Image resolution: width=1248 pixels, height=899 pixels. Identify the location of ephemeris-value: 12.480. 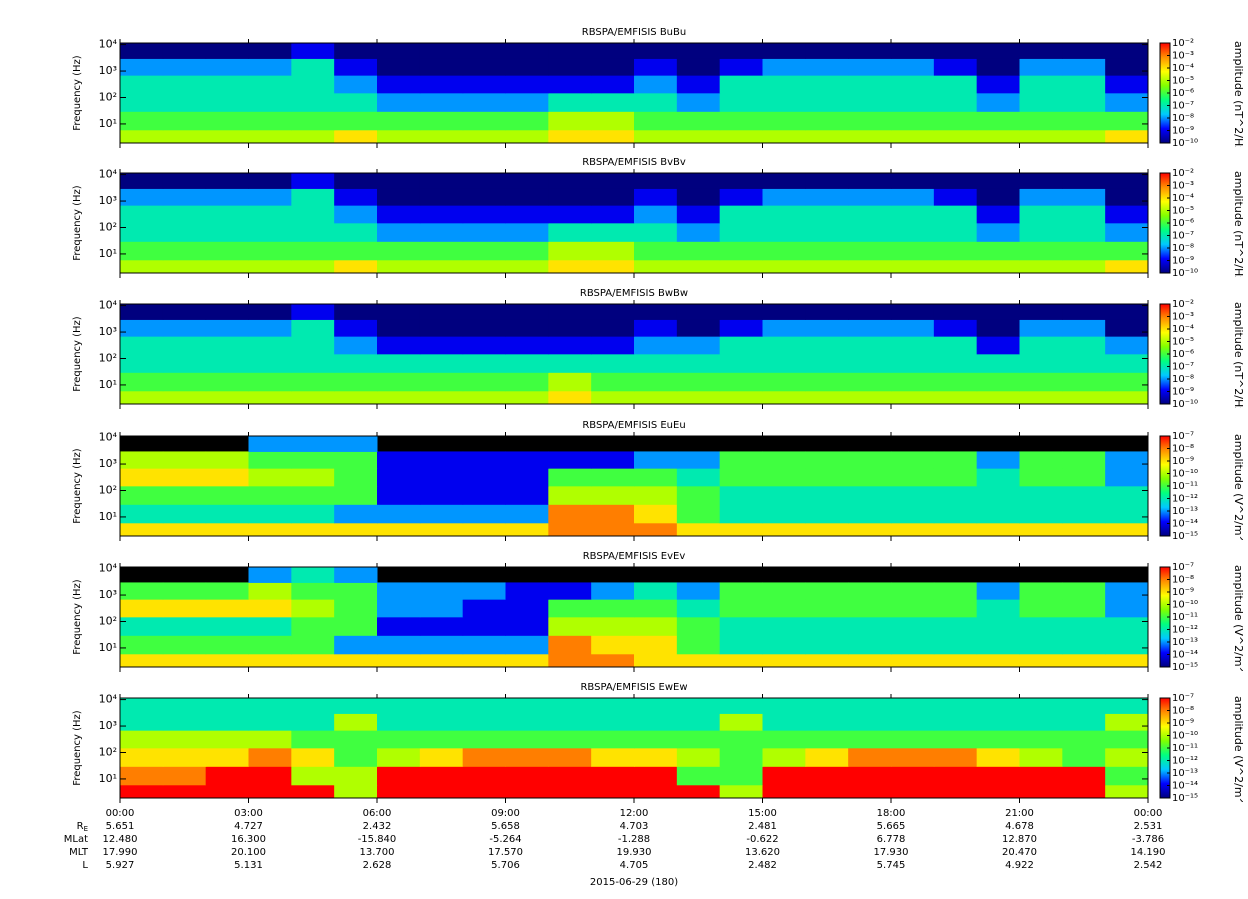
(120, 839).